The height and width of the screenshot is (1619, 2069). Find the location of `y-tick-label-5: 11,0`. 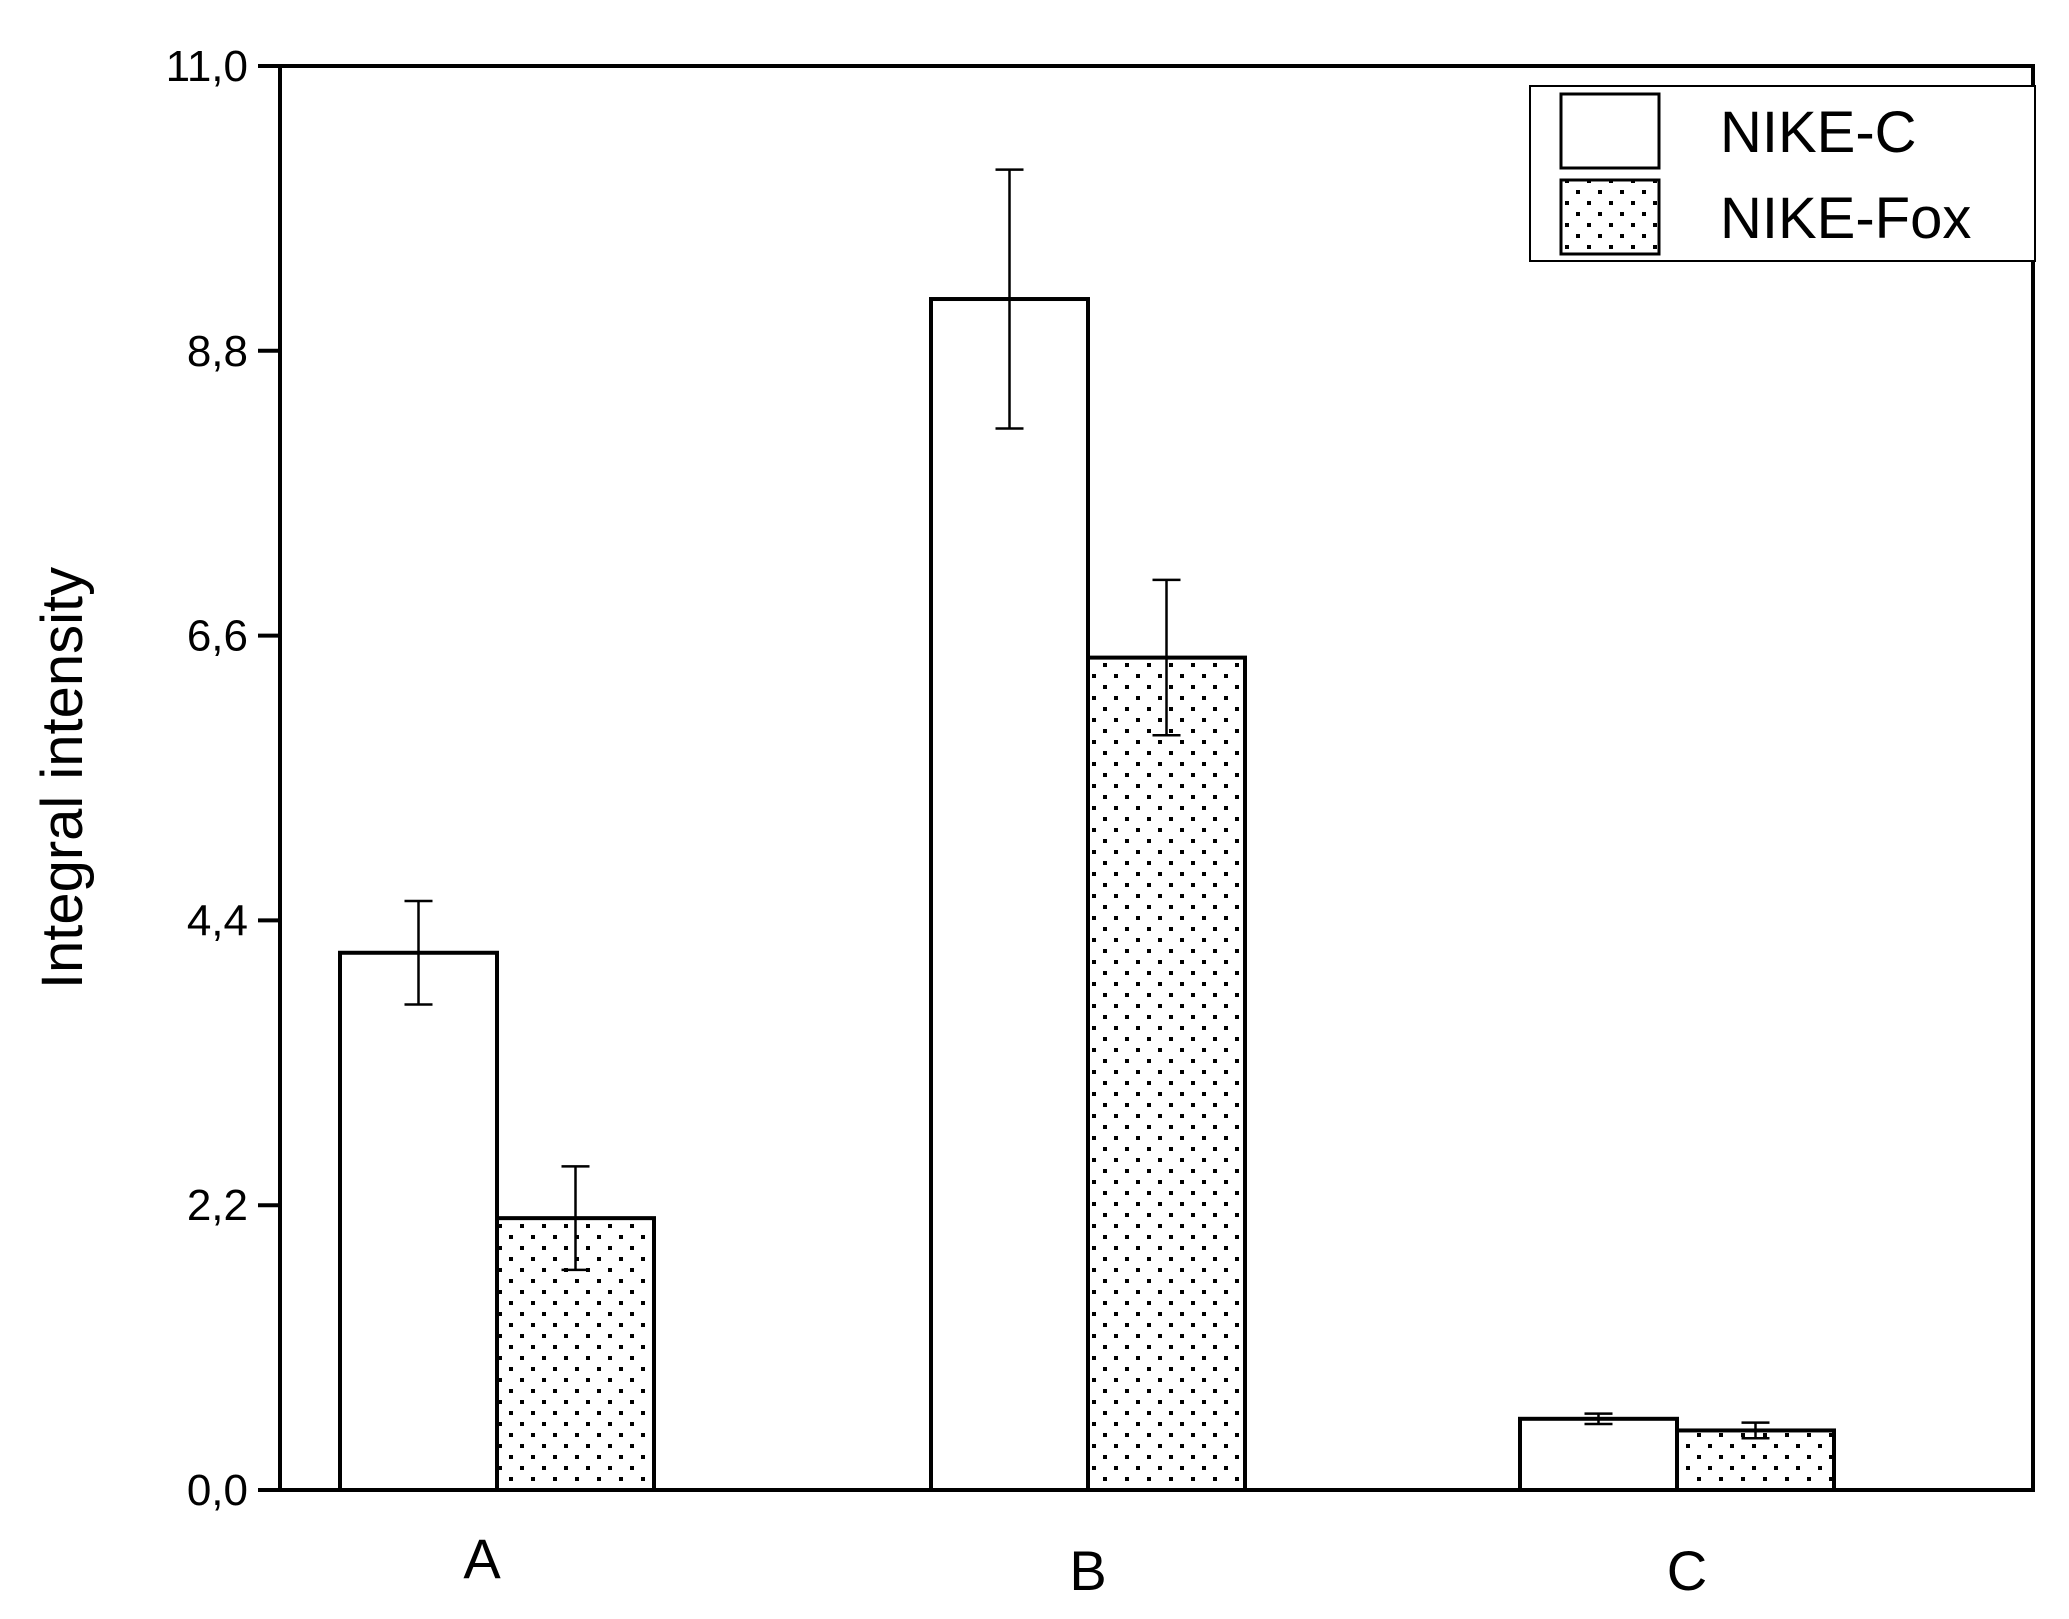

y-tick-label-5: 11,0 is located at coordinates (207, 66).